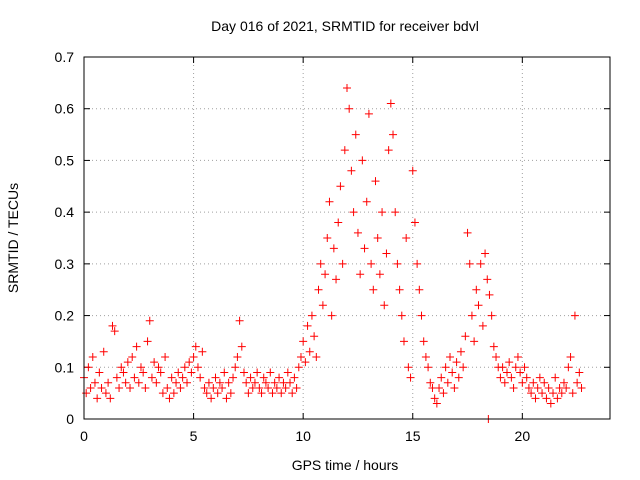  What do you see at coordinates (13, 238) in the screenshot?
I see `y-axis-label: SRMTID / TECUs` at bounding box center [13, 238].